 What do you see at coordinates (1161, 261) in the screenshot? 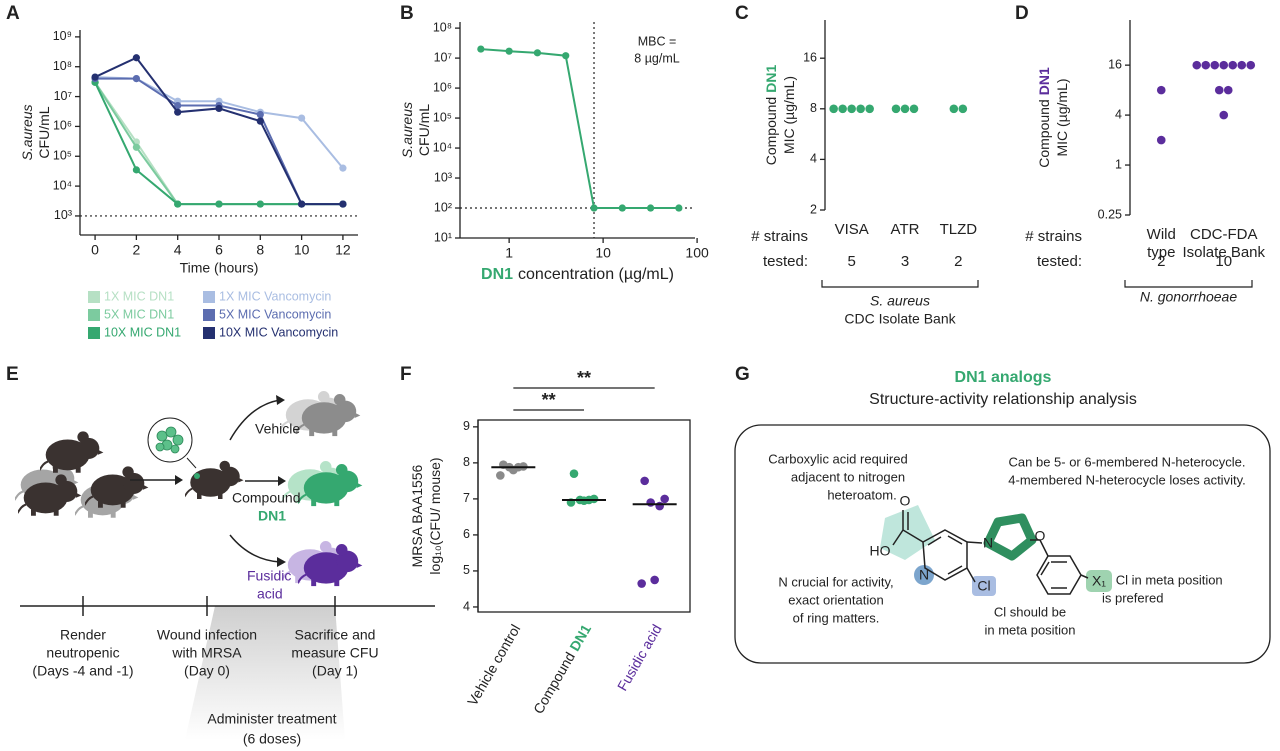
I see `strain-count: 2` at bounding box center [1161, 261].